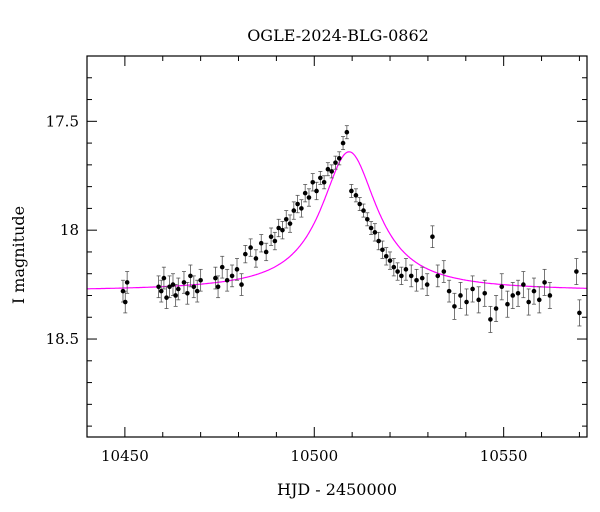 This screenshot has height=512, width=600. I want to click on x-tick-label: 10450, so click(125, 456).